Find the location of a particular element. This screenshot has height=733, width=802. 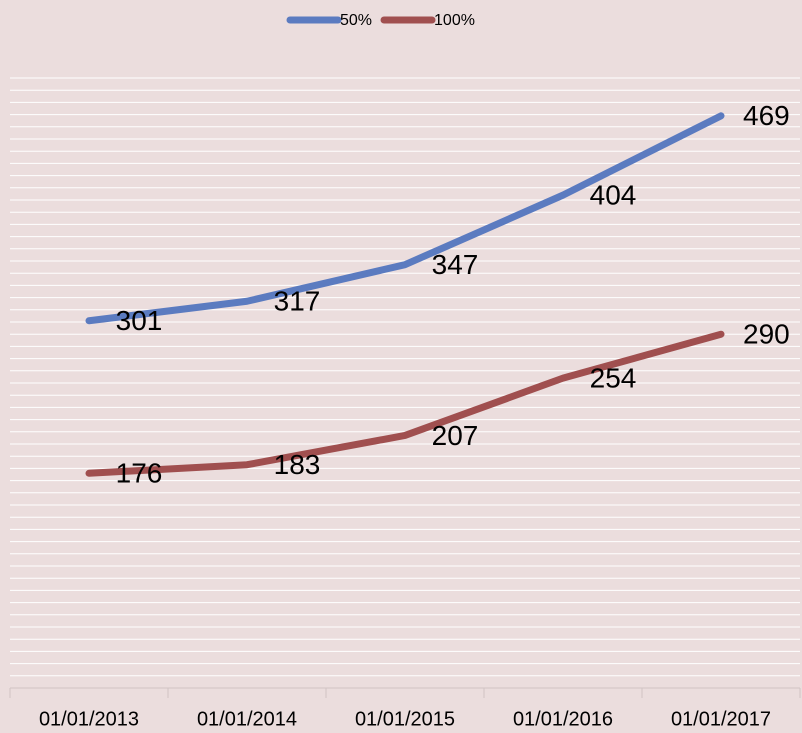

legend-label: 50% is located at coordinates (356, 20).